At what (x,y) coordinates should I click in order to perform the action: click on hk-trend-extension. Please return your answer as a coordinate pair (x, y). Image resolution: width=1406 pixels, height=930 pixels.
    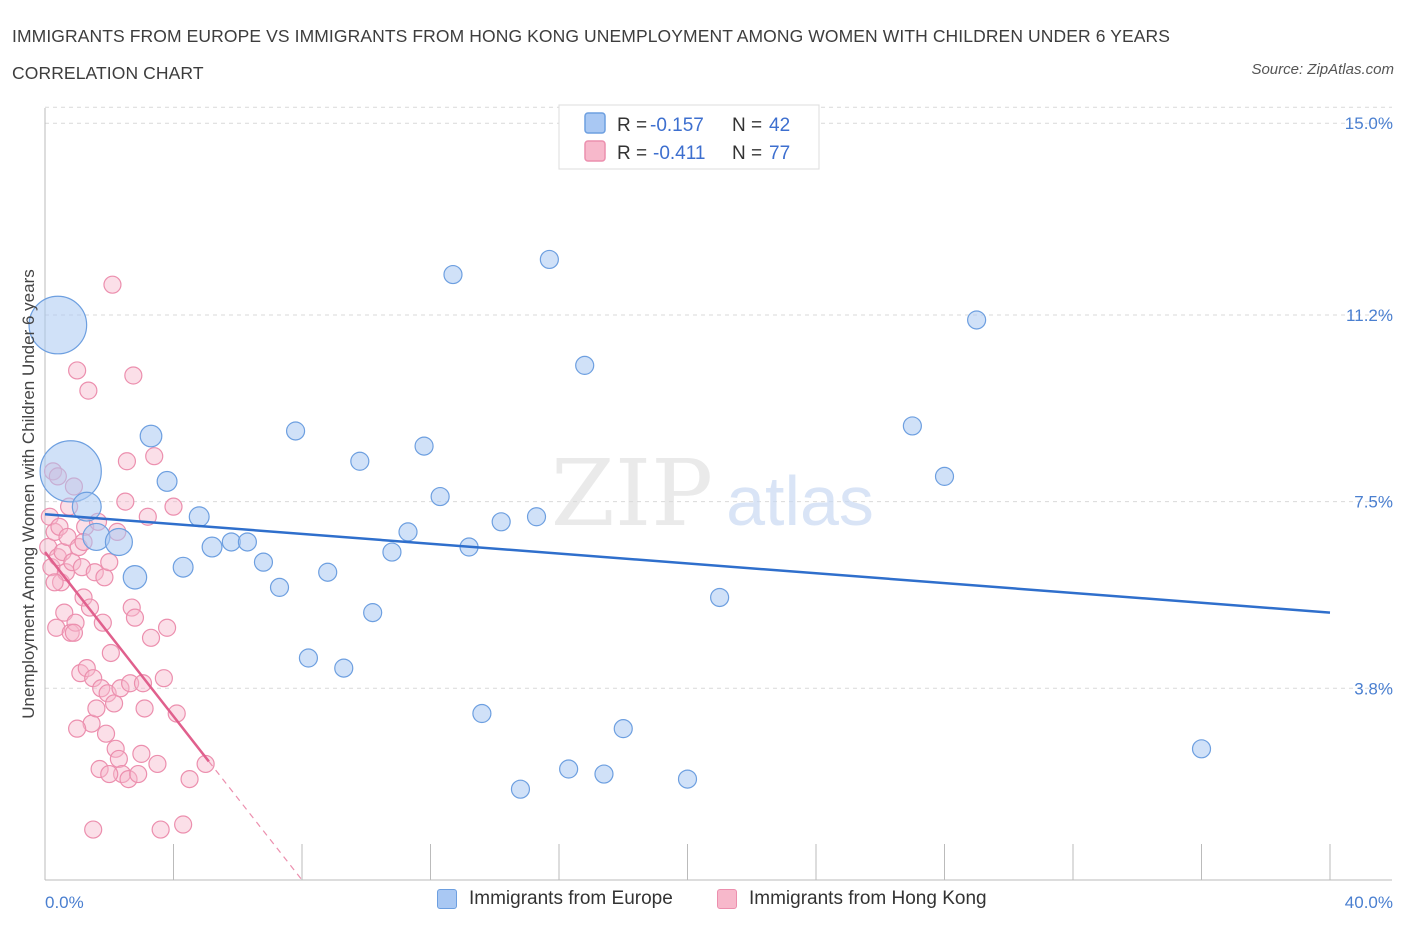
    Looking at the image, I should click on (255, 821).